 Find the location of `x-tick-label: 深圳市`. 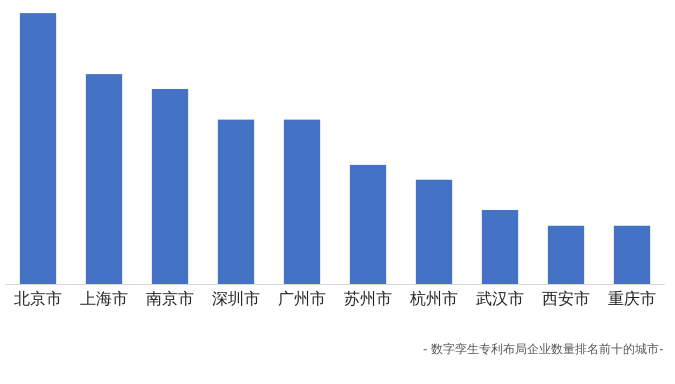

x-tick-label: 深圳市 is located at coordinates (236, 298).